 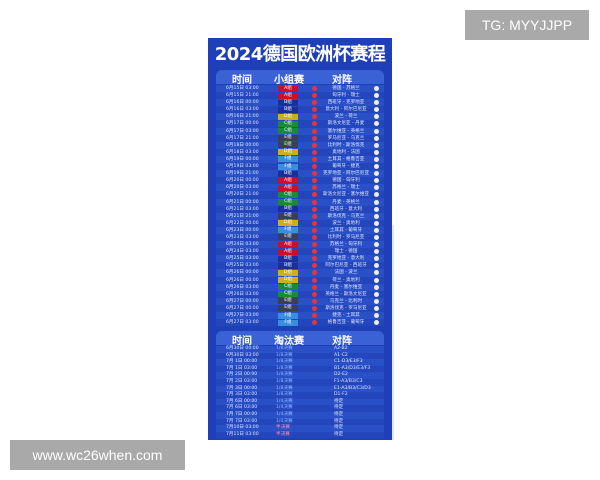 I want to click on match-teams: B1-A3/D3/E3/F3, so click(x=352, y=368).